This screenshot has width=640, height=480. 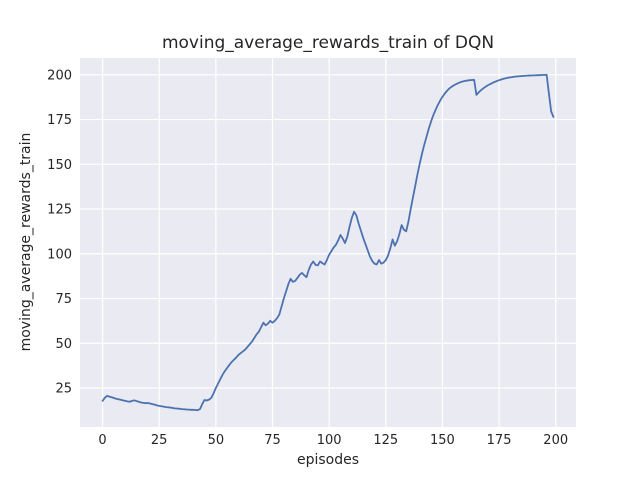 What do you see at coordinates (59, 120) in the screenshot?
I see `y-tick-label: 175` at bounding box center [59, 120].